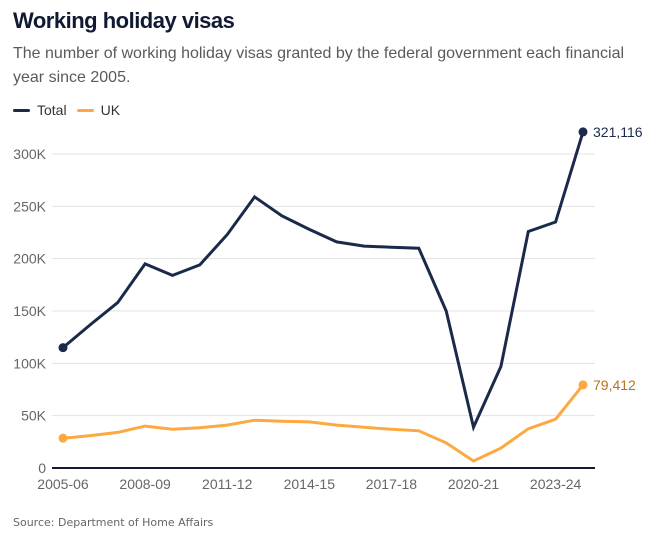 The height and width of the screenshot is (535, 654). Describe the element at coordinates (113, 522) in the screenshot. I see `source-note: Source: Department of Home Affairs` at that location.